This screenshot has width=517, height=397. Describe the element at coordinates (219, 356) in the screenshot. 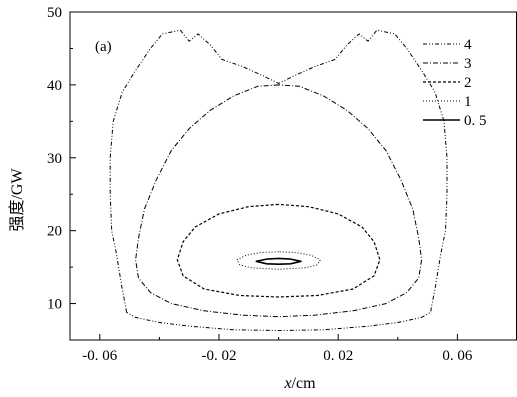

I see `x-tick-label: -0. 02` at that location.